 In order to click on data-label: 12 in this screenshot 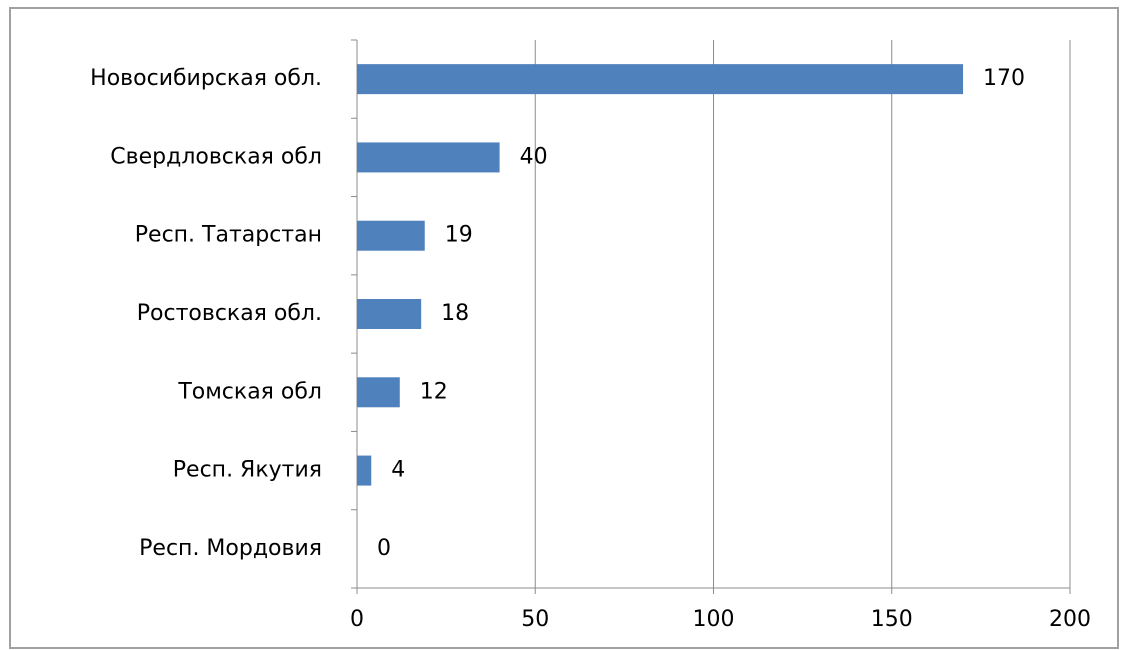, I will do `click(434, 391)`.